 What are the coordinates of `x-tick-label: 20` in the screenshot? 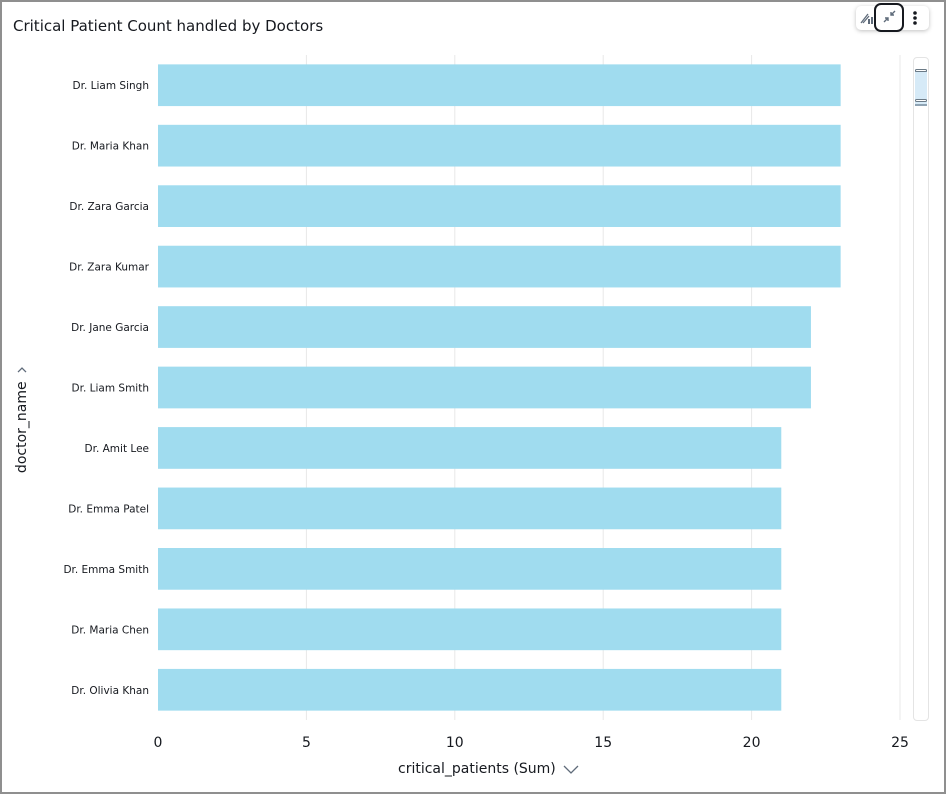 It's located at (752, 743).